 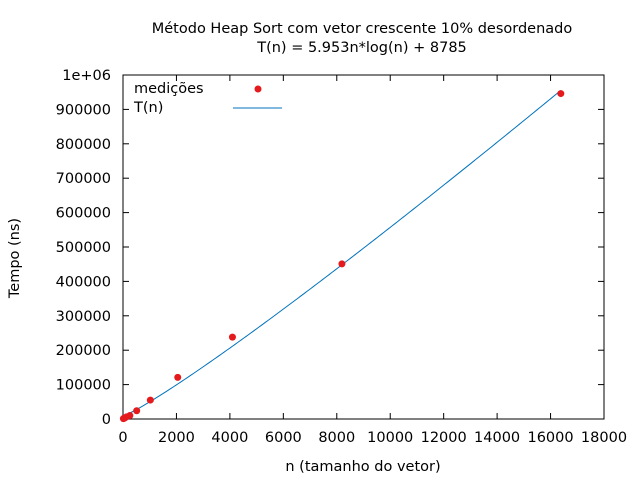 I want to click on y-tick-label: 700000, so click(x=83, y=179).